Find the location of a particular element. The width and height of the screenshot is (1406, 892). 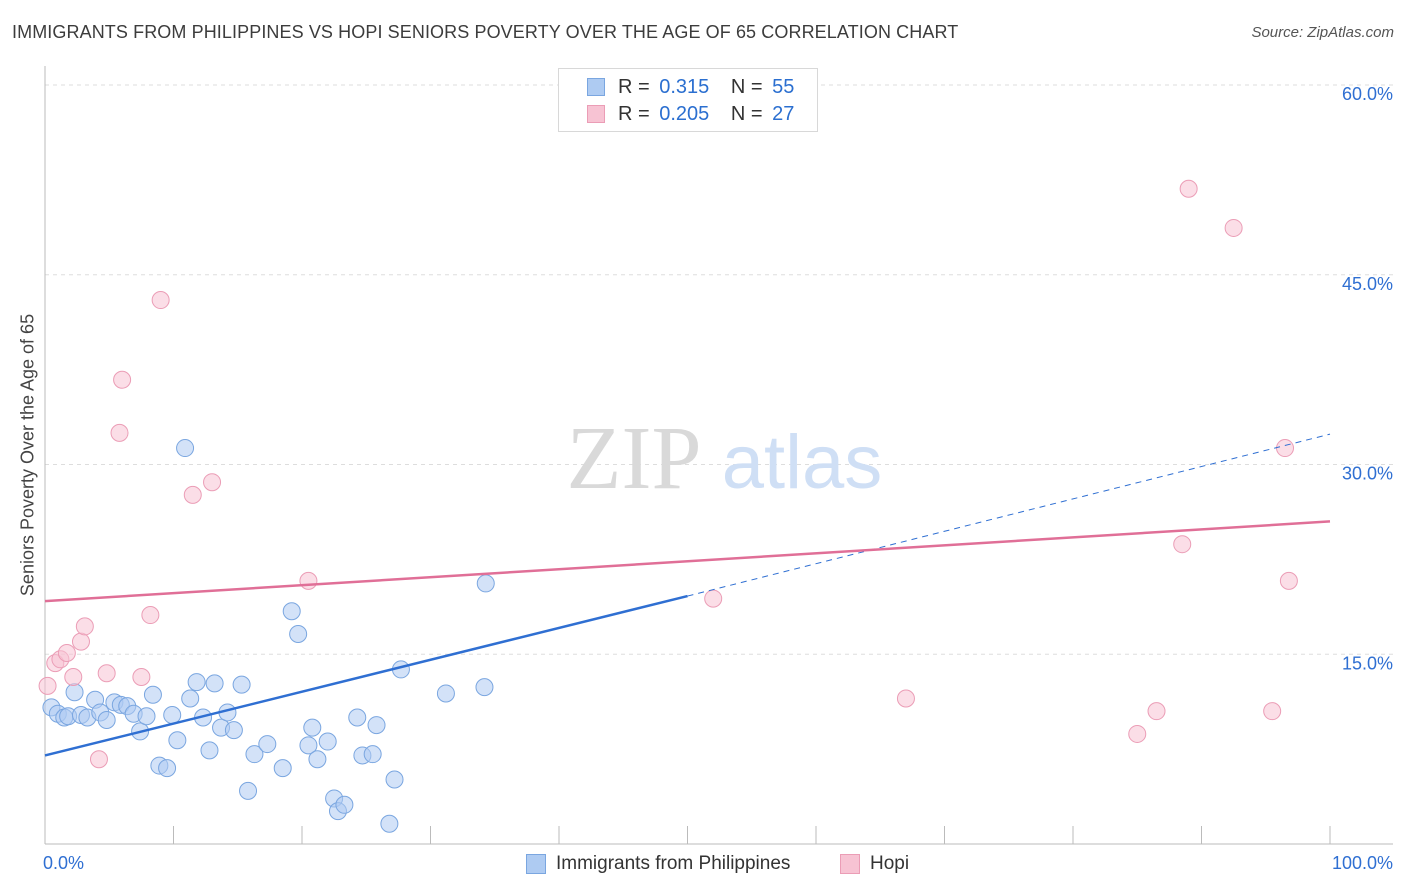

legend-r-value-hopi: 0.205 is located at coordinates (684, 113).